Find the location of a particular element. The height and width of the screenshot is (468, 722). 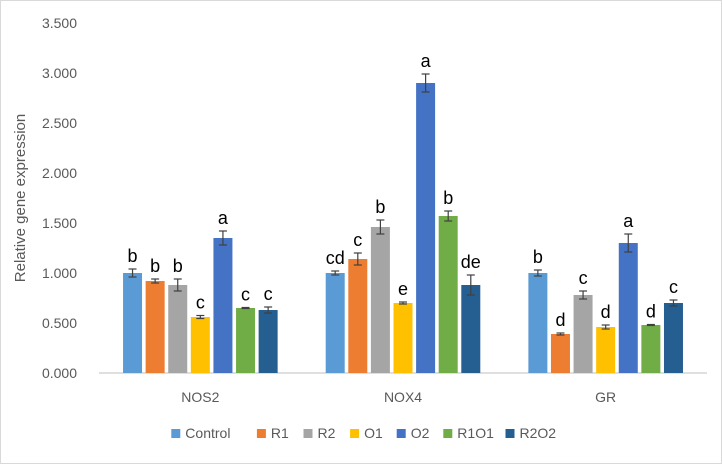

y-tick-label: 2.000 is located at coordinates (59, 173).